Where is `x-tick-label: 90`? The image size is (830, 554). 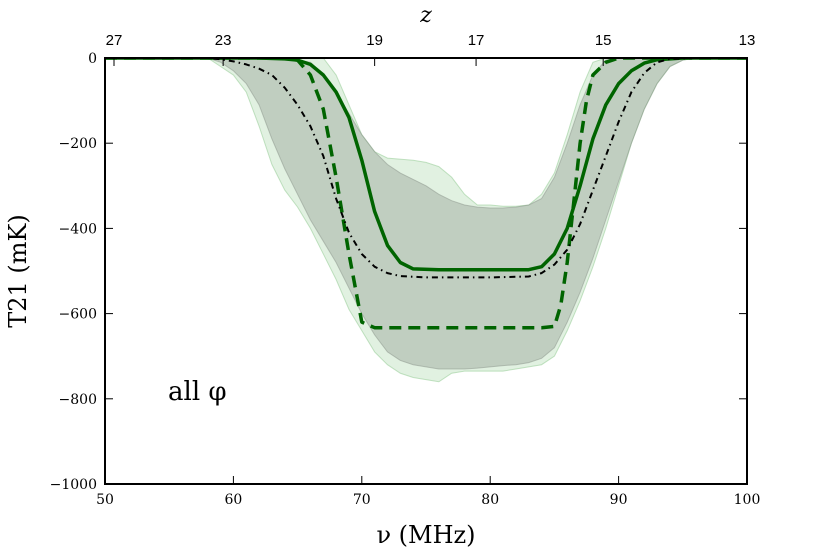 x-tick-label: 90 is located at coordinates (619, 500).